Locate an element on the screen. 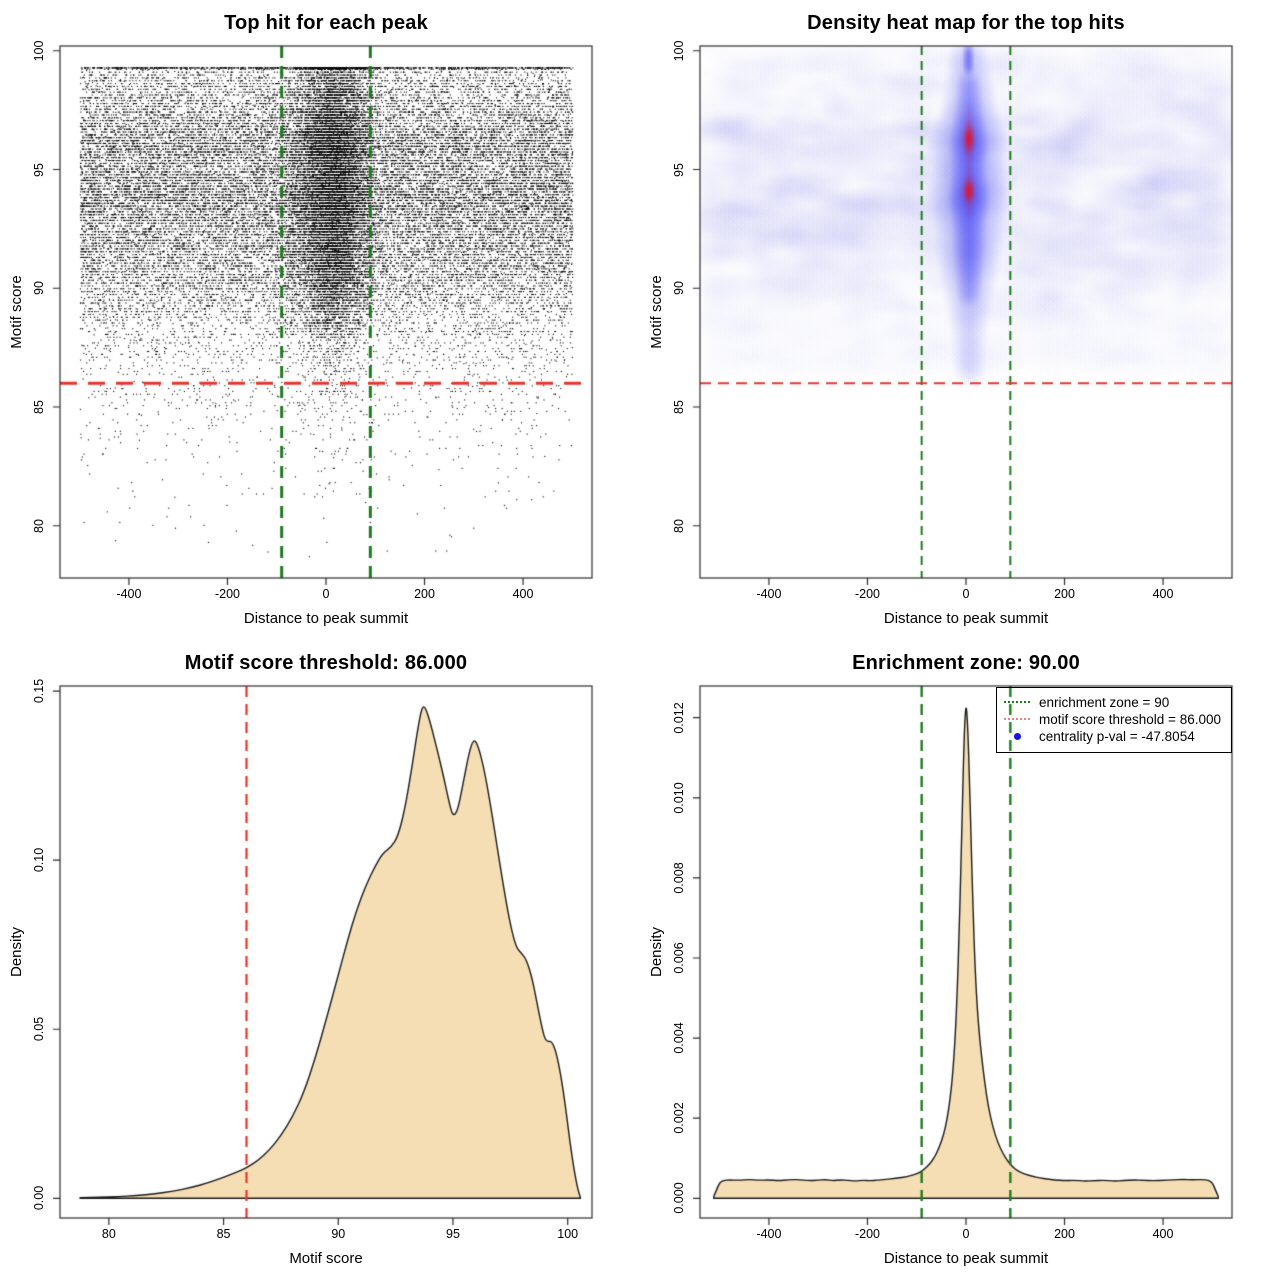 This screenshot has width=1280, height=1280. y-tick-label: 0.15 is located at coordinates (39, 691).